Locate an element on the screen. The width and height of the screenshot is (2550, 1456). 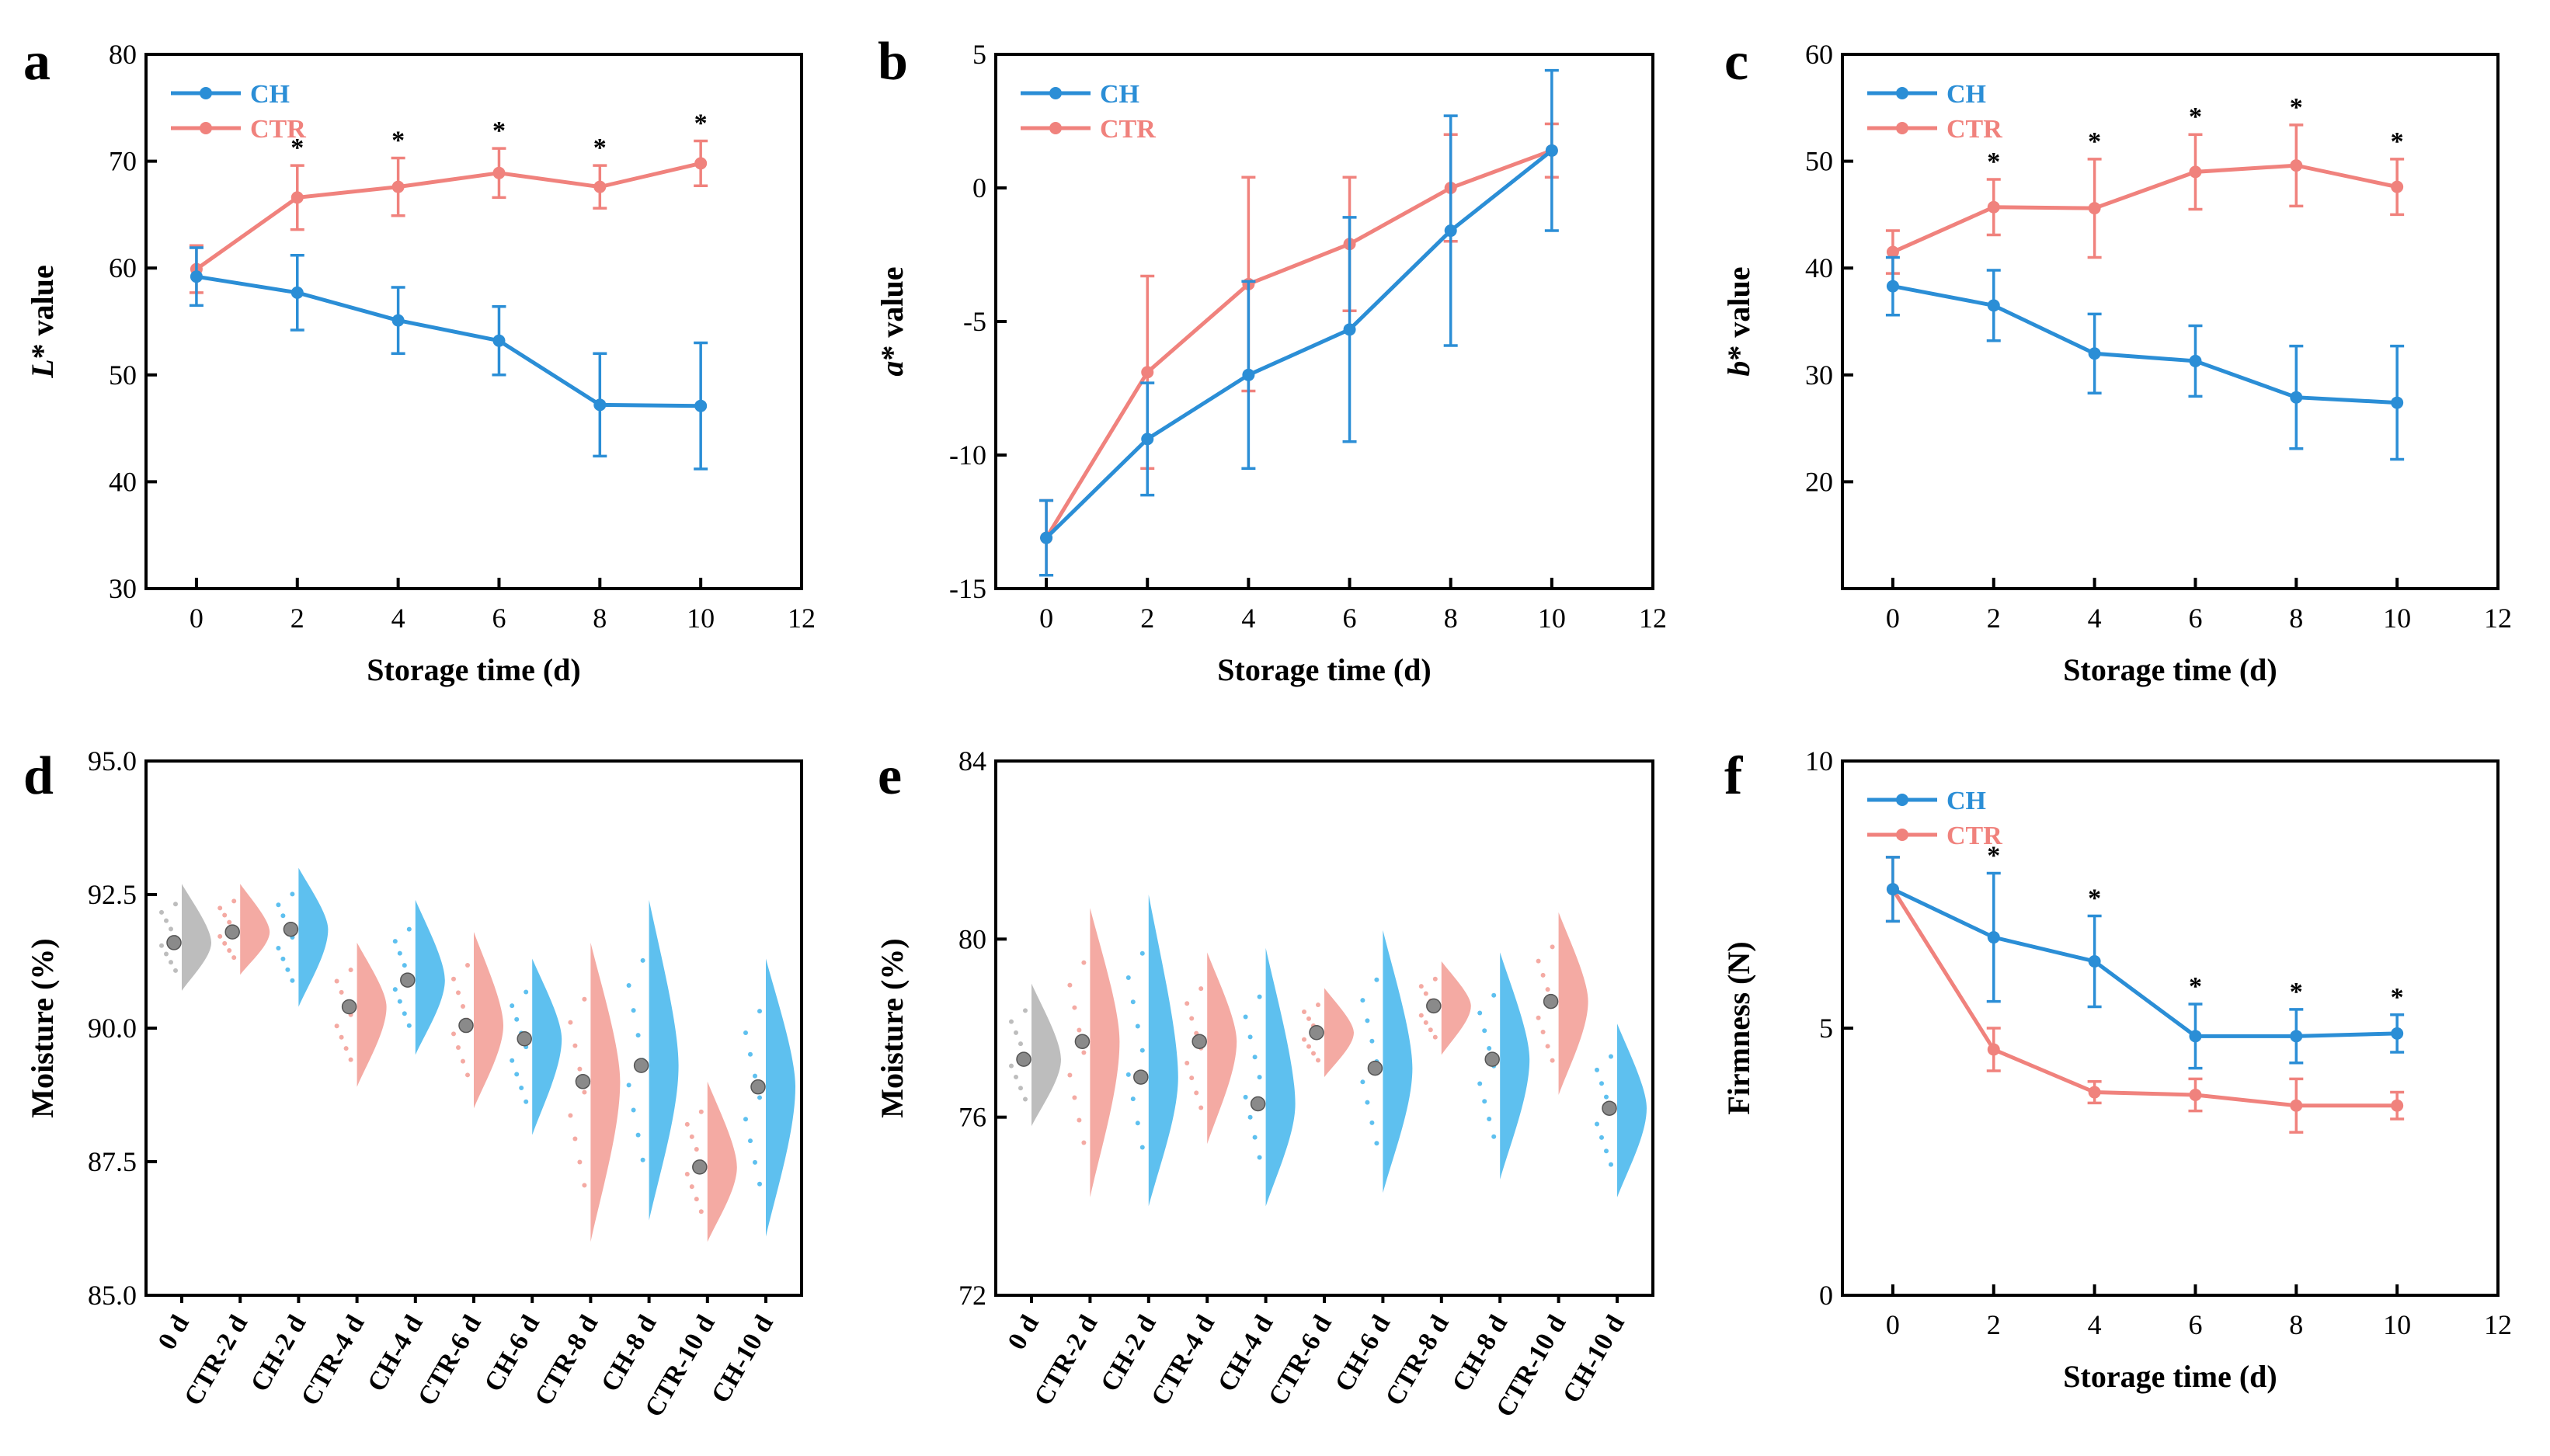
y-axis-label-symbol: a is located at coordinates (892, 369).